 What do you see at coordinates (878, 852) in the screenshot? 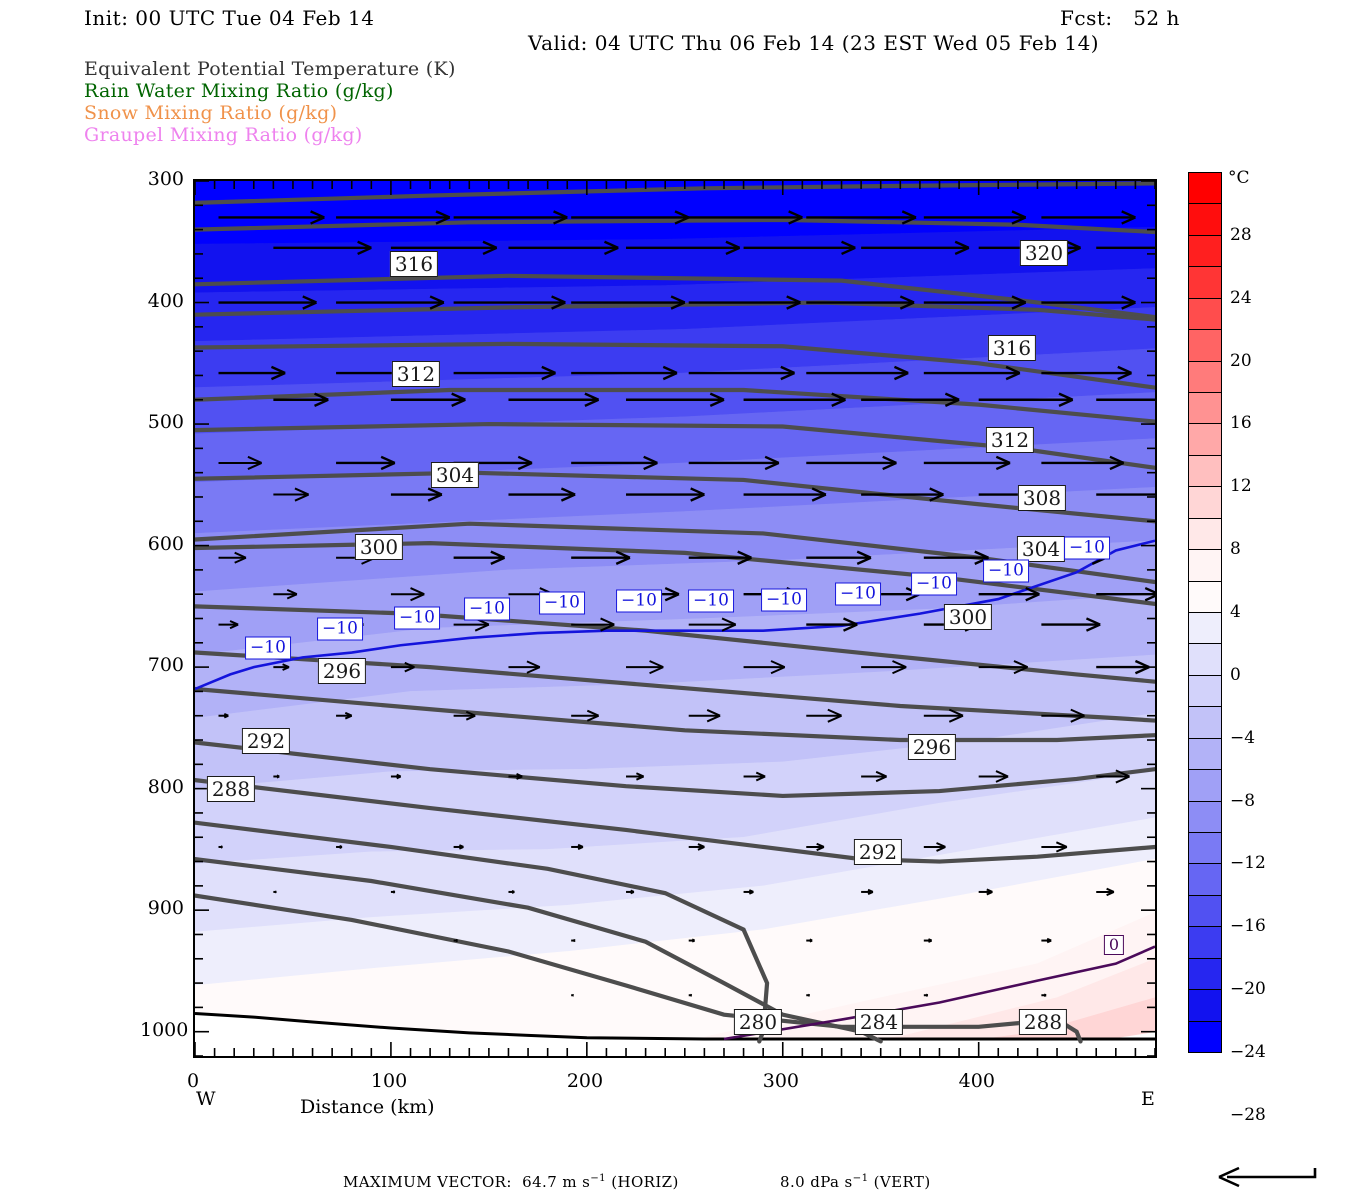
I see `theta-e-contour-label: 292` at bounding box center [878, 852].